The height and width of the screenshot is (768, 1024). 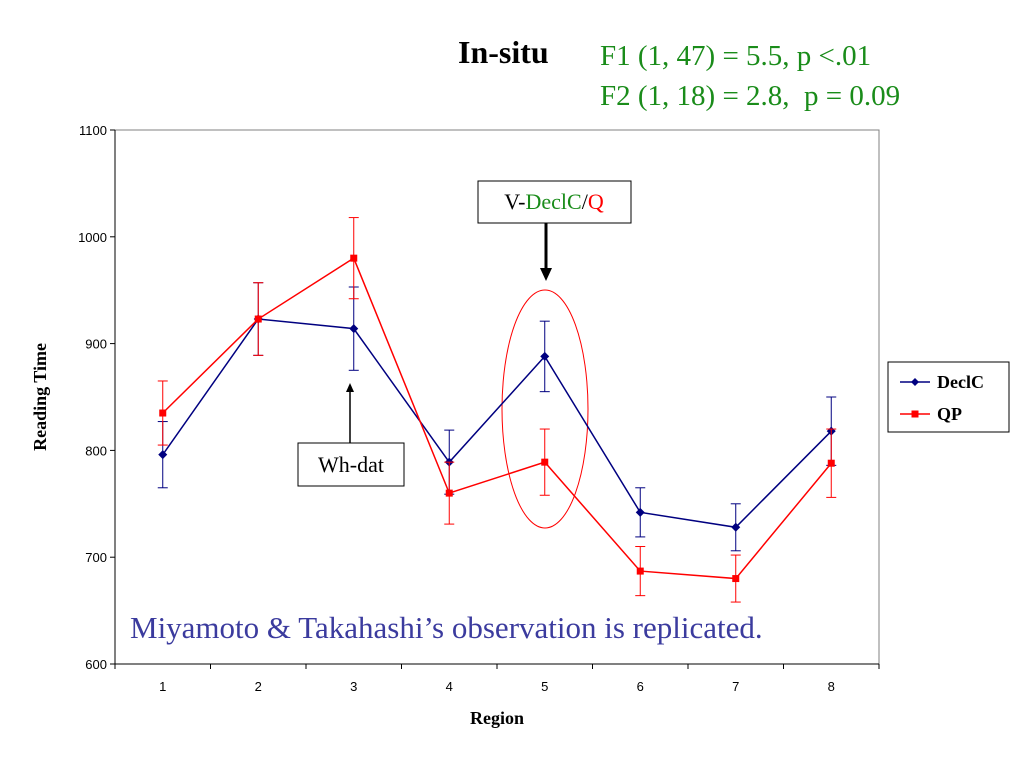 I want to click on wh-dat-callout-box, so click(x=351, y=464).